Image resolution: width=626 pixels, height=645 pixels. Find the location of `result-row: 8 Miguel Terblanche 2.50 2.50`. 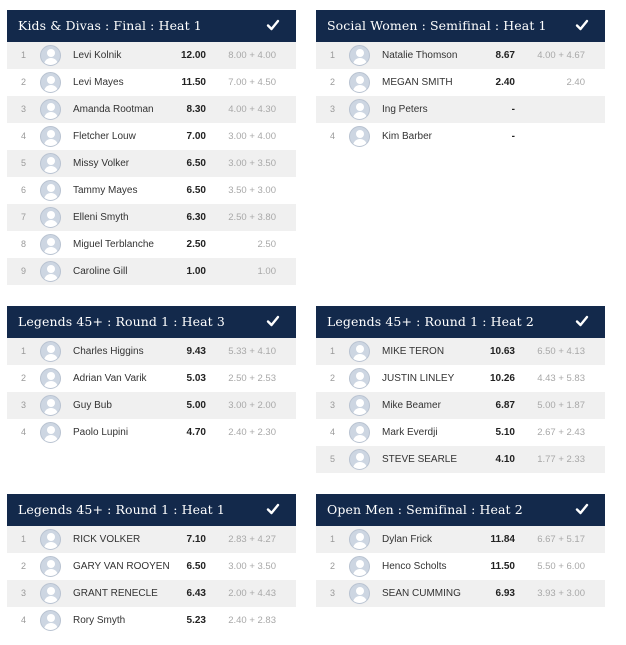

result-row: 8 Miguel Terblanche 2.50 2.50 is located at coordinates (151, 244).